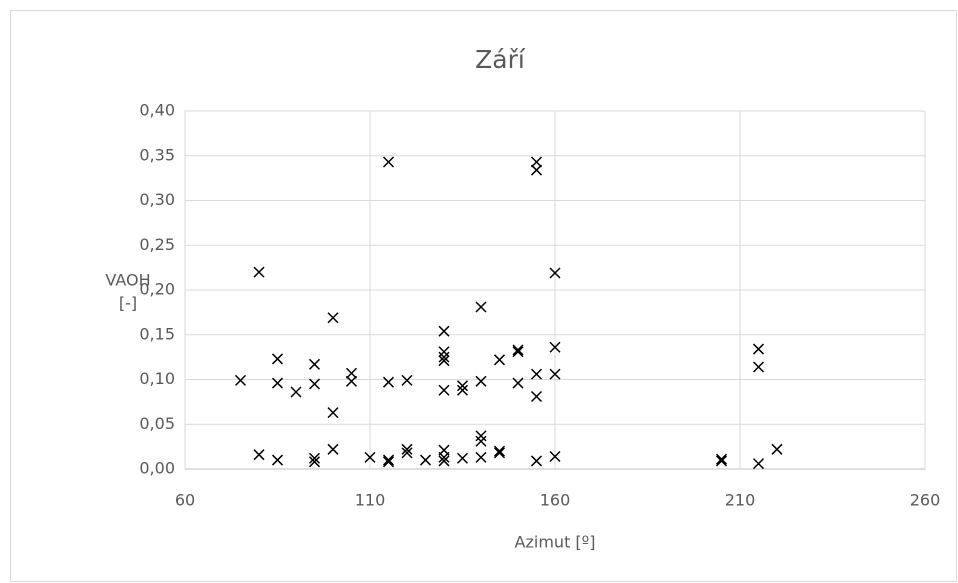 The image size is (958, 583). I want to click on x-tick-label: 60, so click(185, 500).